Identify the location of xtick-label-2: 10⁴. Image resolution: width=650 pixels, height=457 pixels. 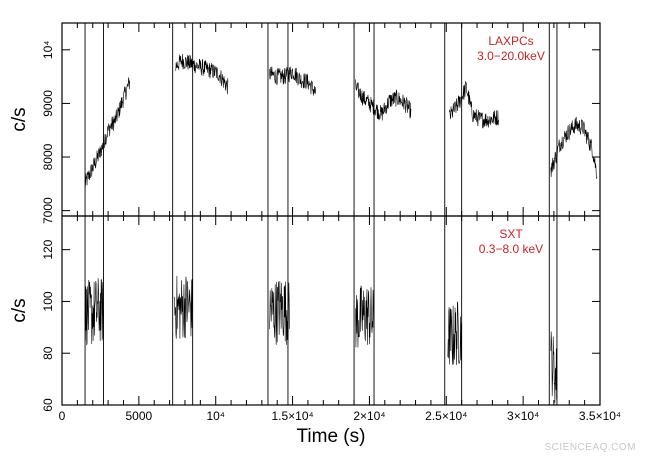
(215, 416).